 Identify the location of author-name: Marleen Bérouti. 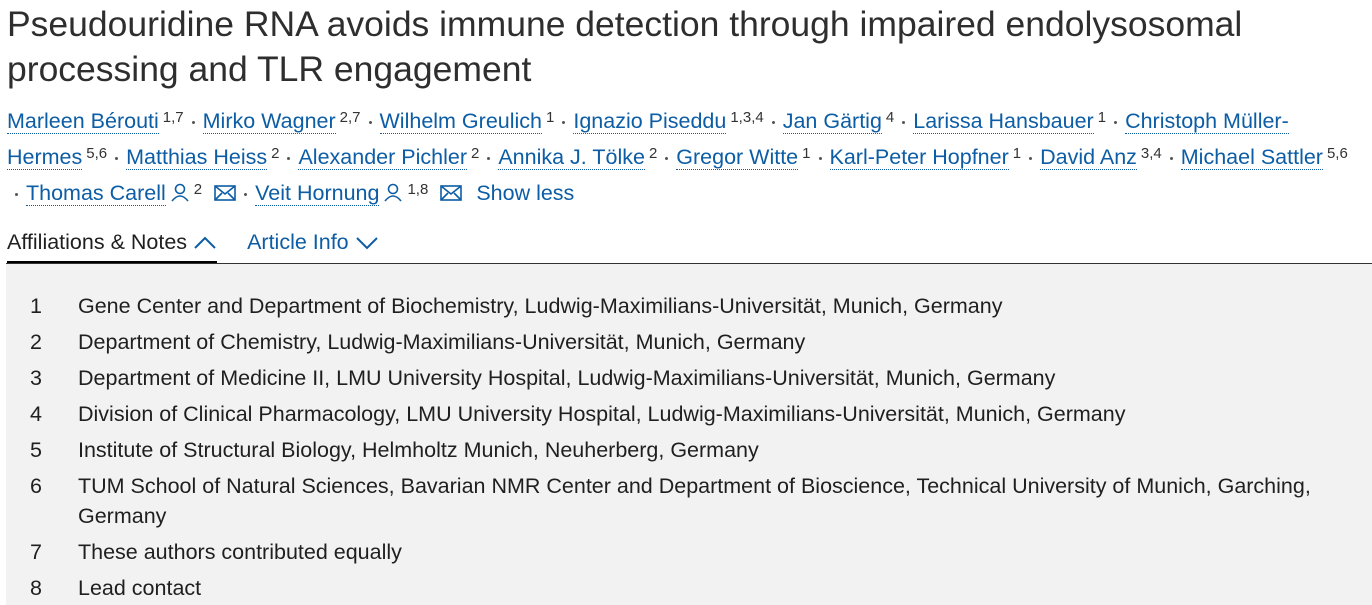
(83, 121).